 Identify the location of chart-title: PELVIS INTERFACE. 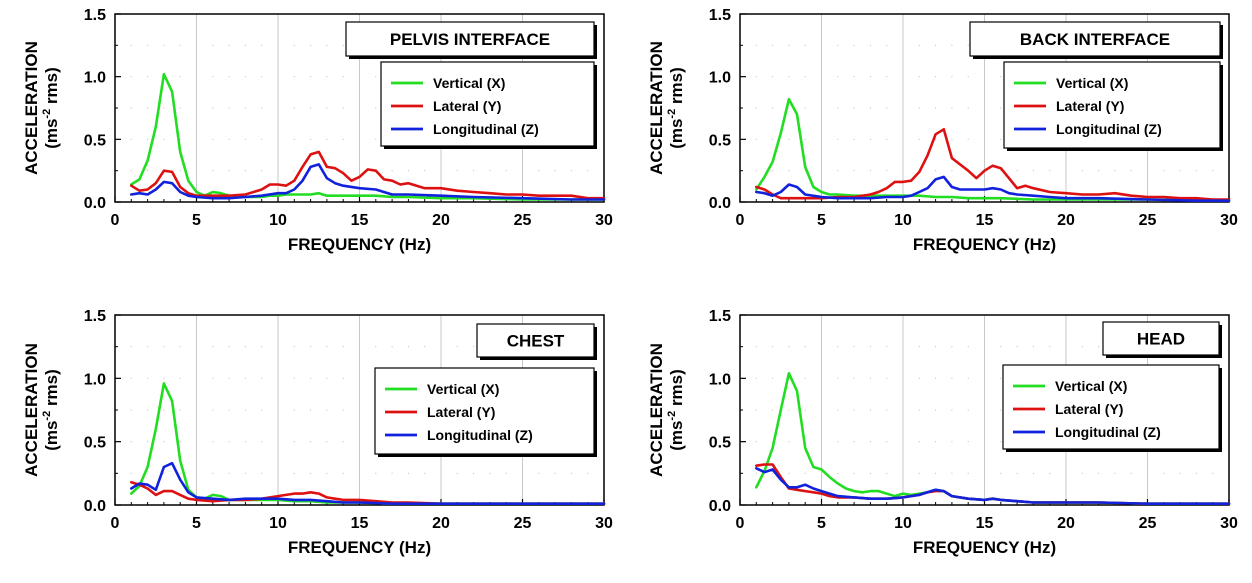
(470, 39).